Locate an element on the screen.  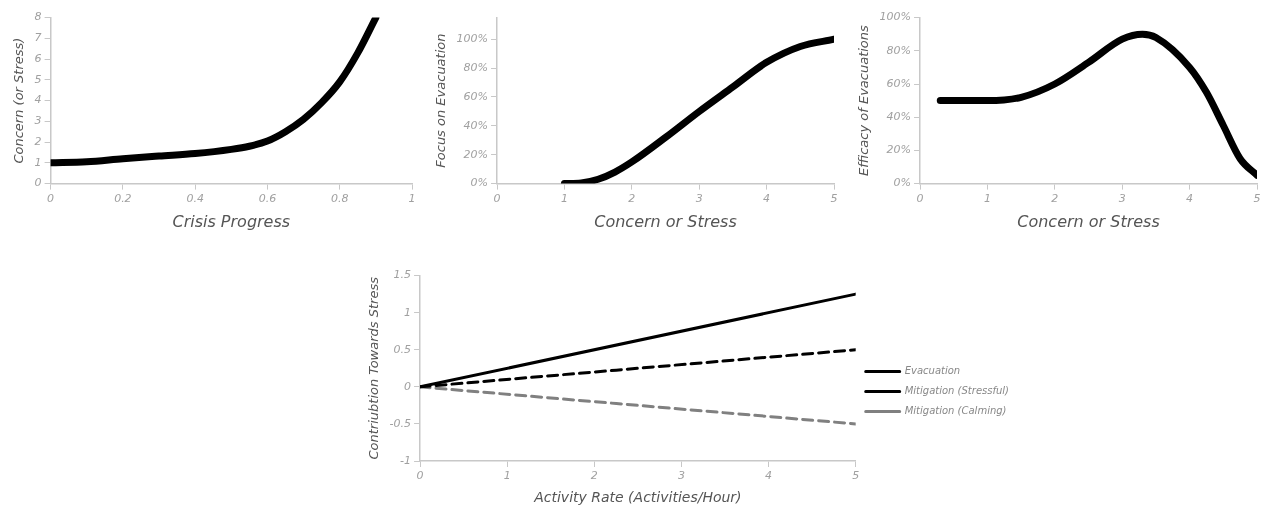
y-tick-label: 6 is located at coordinates (38, 58).